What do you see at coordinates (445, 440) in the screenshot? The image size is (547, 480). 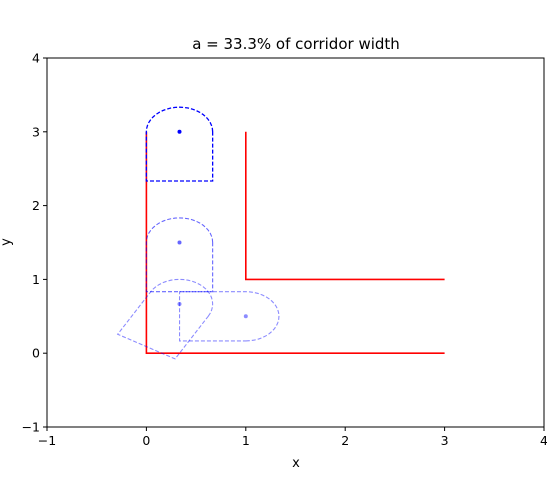 I see `x-tick-label: 3` at bounding box center [445, 440].